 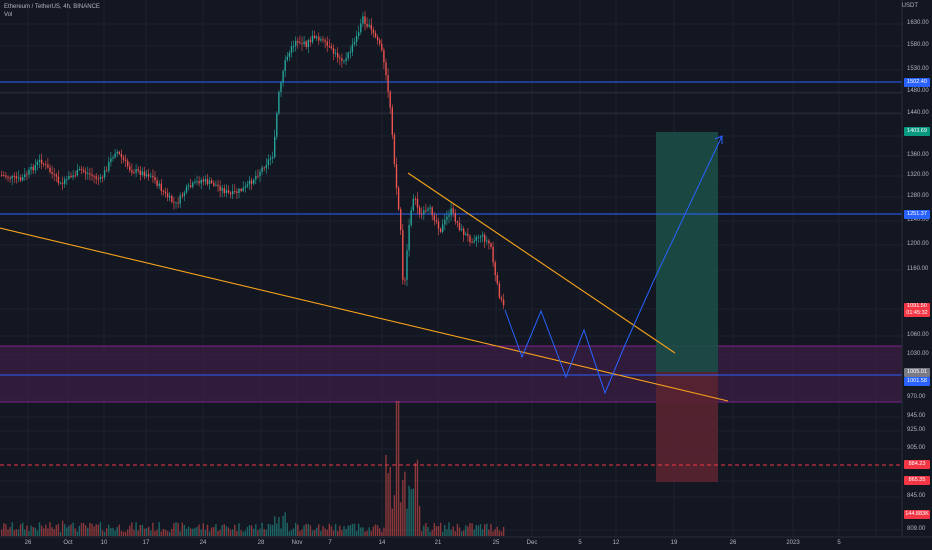 I want to click on y-tick-label: 1160.00, so click(x=918, y=269).